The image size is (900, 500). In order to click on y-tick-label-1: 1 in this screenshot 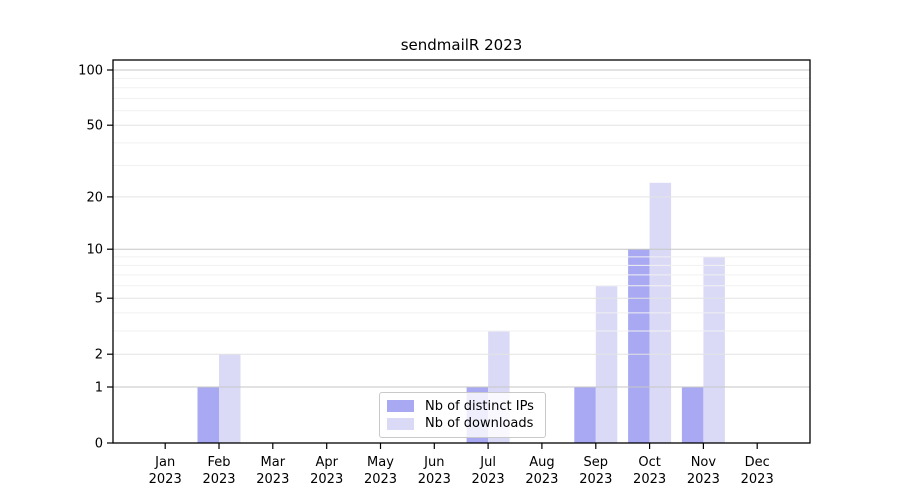, I will do `click(99, 388)`.